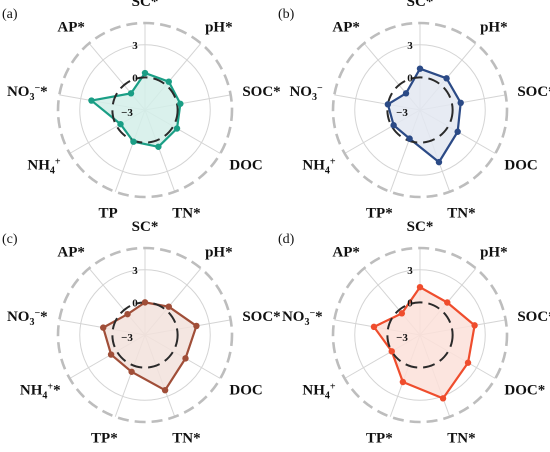 The width and height of the screenshot is (550, 452). What do you see at coordinates (108, 213) in the screenshot?
I see `axis-label-tp: TP` at bounding box center [108, 213].